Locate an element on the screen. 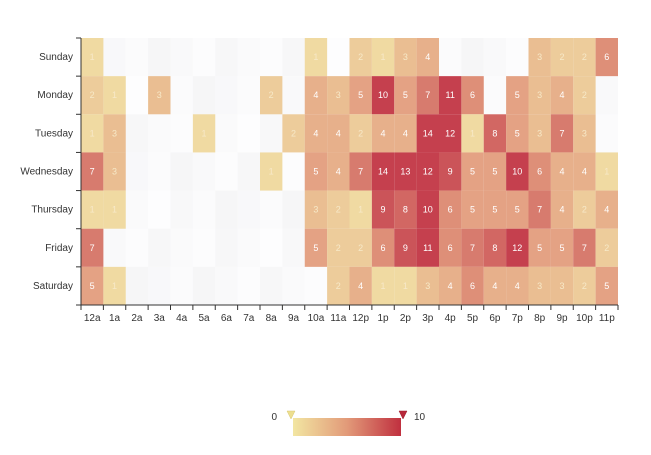 The height and width of the screenshot is (455, 651). cell-wednesday-5p is located at coordinates (472, 171).